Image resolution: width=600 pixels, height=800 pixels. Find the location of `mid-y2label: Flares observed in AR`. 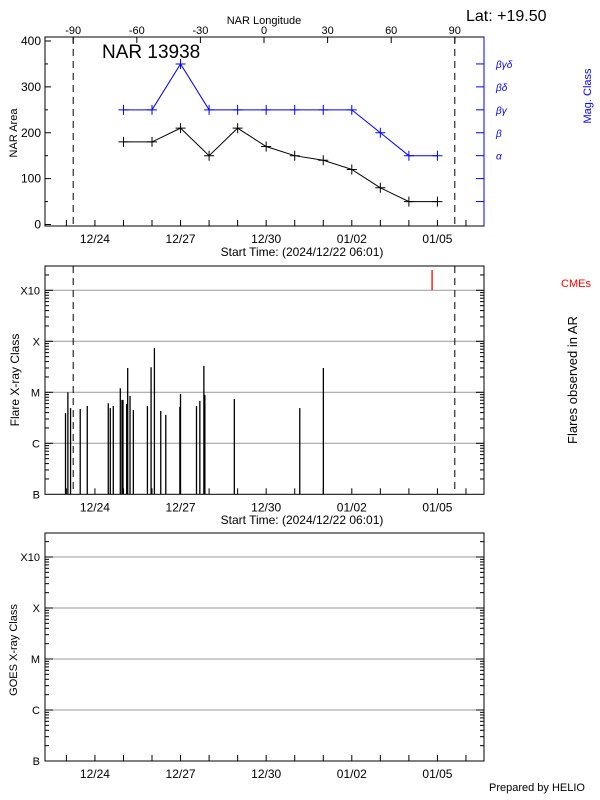

mid-y2label: Flares observed in AR is located at coordinates (572, 380).